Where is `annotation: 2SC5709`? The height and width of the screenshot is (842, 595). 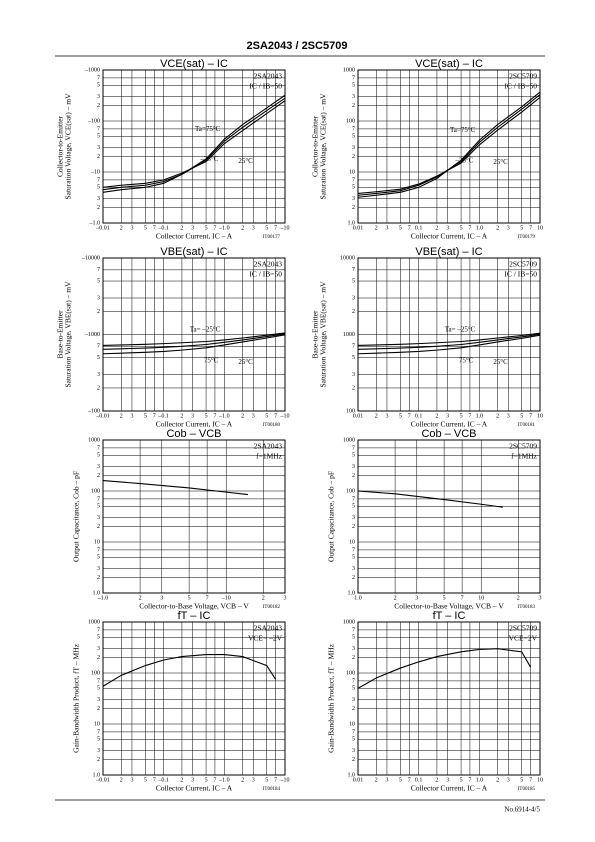 annotation: 2SC5709 is located at coordinates (523, 264).